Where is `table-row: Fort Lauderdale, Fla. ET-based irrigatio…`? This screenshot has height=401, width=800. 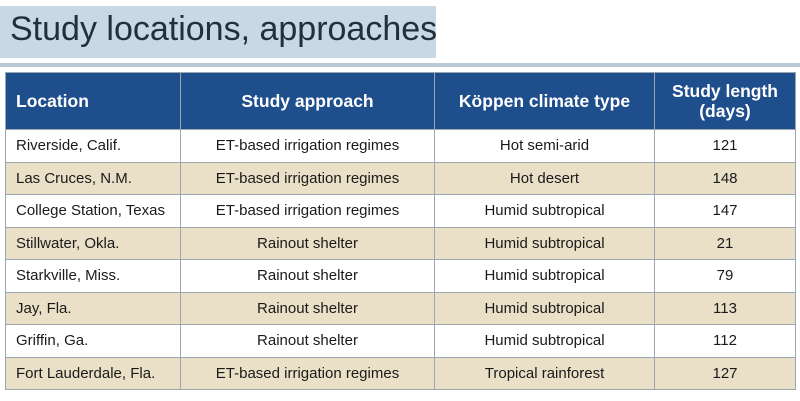
table-row: Fort Lauderdale, Fla. ET-based irrigatio… is located at coordinates (400, 373).